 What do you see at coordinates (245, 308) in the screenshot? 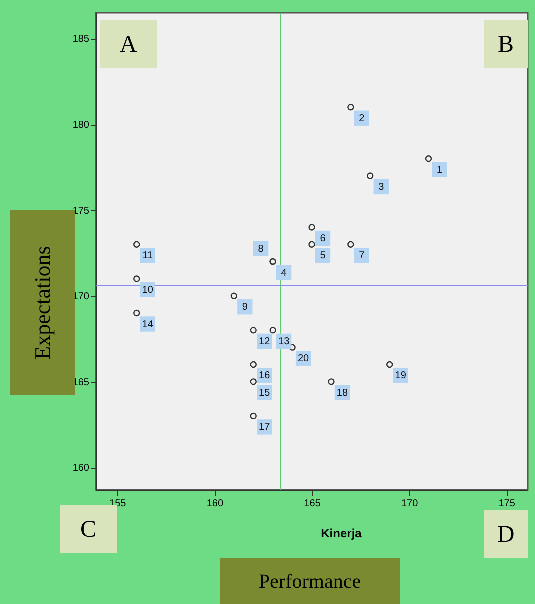
I see `annotation: 9` at bounding box center [245, 308].